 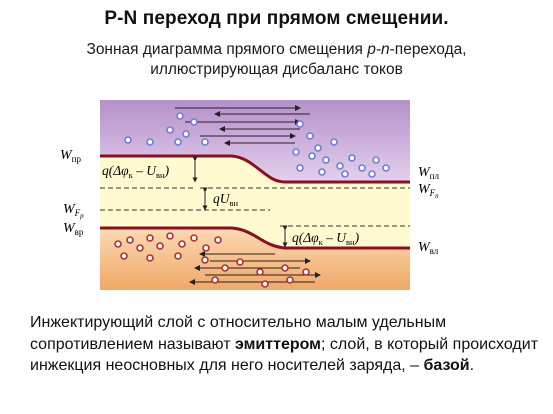 I want to click on valence-band-region, so click(x=255, y=259).